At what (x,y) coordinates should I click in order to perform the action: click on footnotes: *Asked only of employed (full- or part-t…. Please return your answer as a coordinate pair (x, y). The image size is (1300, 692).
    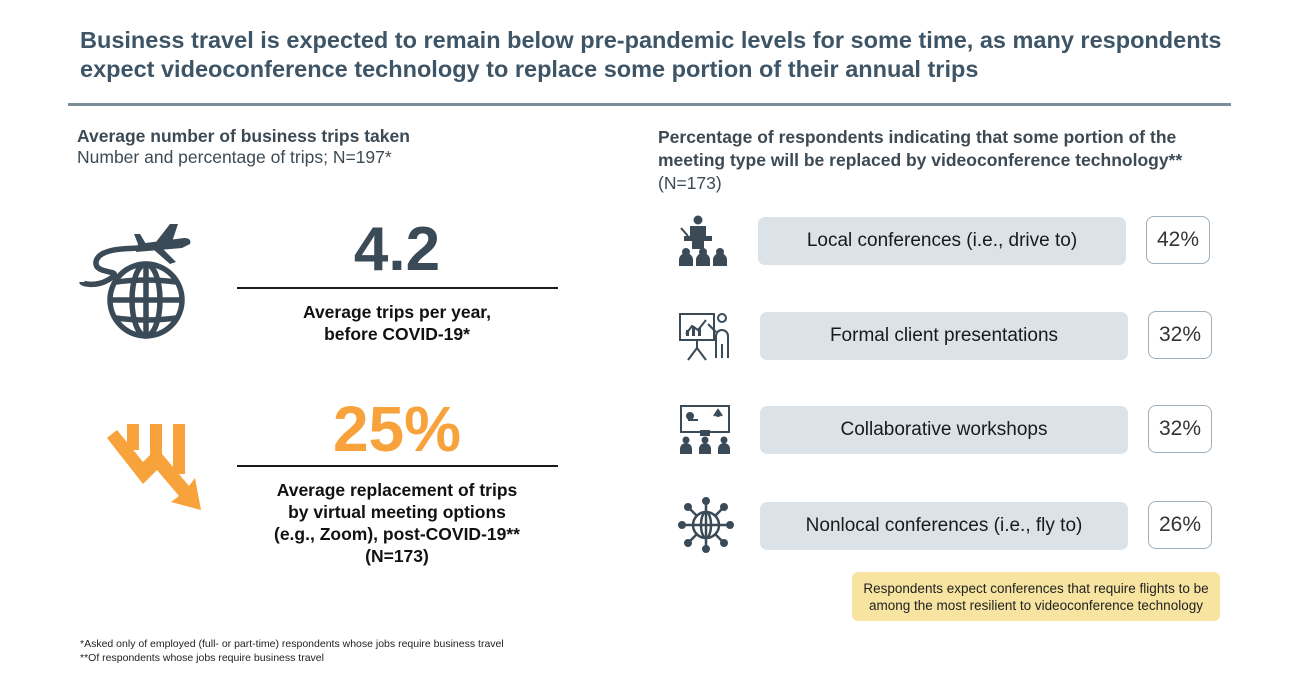
    Looking at the image, I should click on (292, 651).